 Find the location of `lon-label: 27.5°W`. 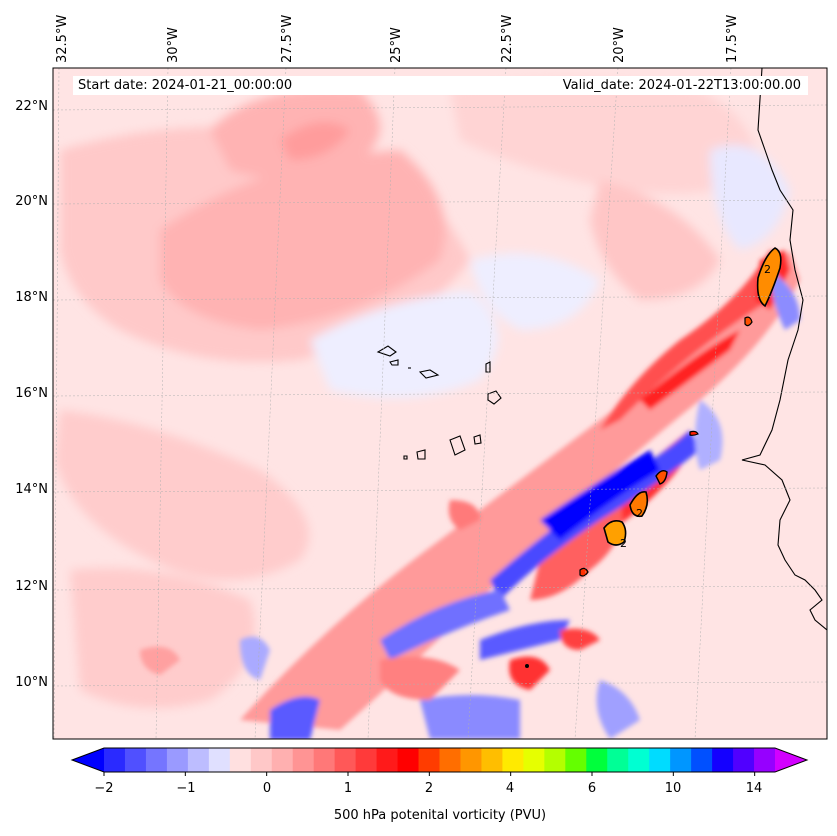

lon-label: 27.5°W is located at coordinates (287, 38).